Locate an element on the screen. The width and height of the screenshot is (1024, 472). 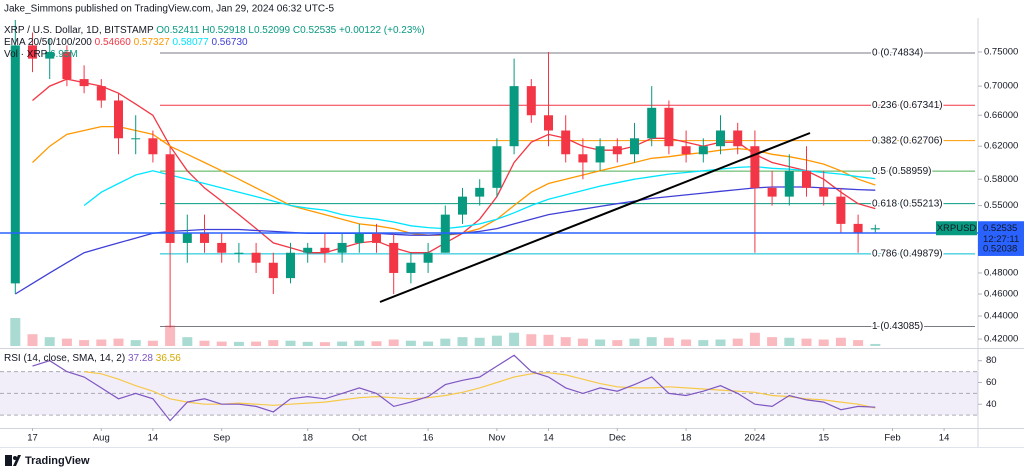
legend-ema-value: 0.58077 is located at coordinates (191, 42).